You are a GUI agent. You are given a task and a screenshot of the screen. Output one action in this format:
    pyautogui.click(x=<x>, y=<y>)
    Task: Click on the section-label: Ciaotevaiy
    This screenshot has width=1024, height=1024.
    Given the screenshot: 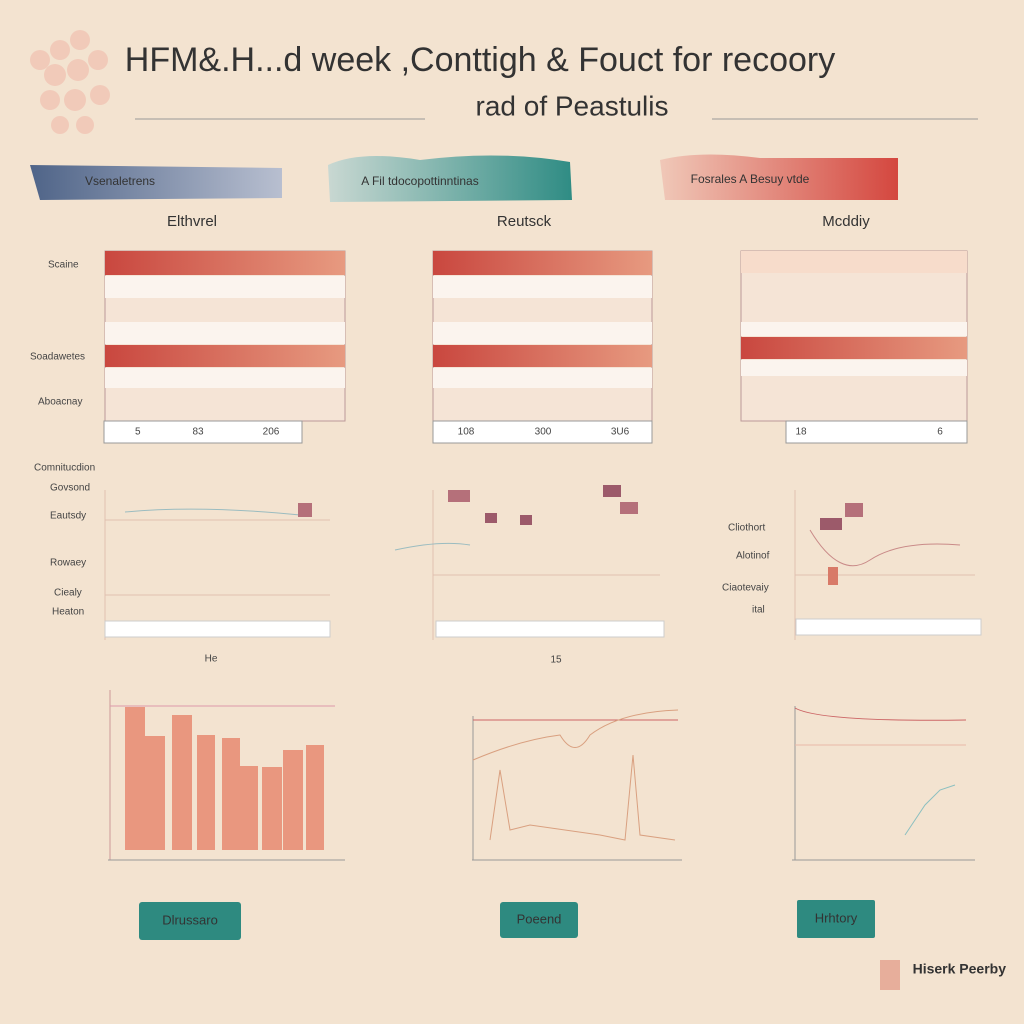 What is the action you would take?
    pyautogui.click(x=745, y=588)
    